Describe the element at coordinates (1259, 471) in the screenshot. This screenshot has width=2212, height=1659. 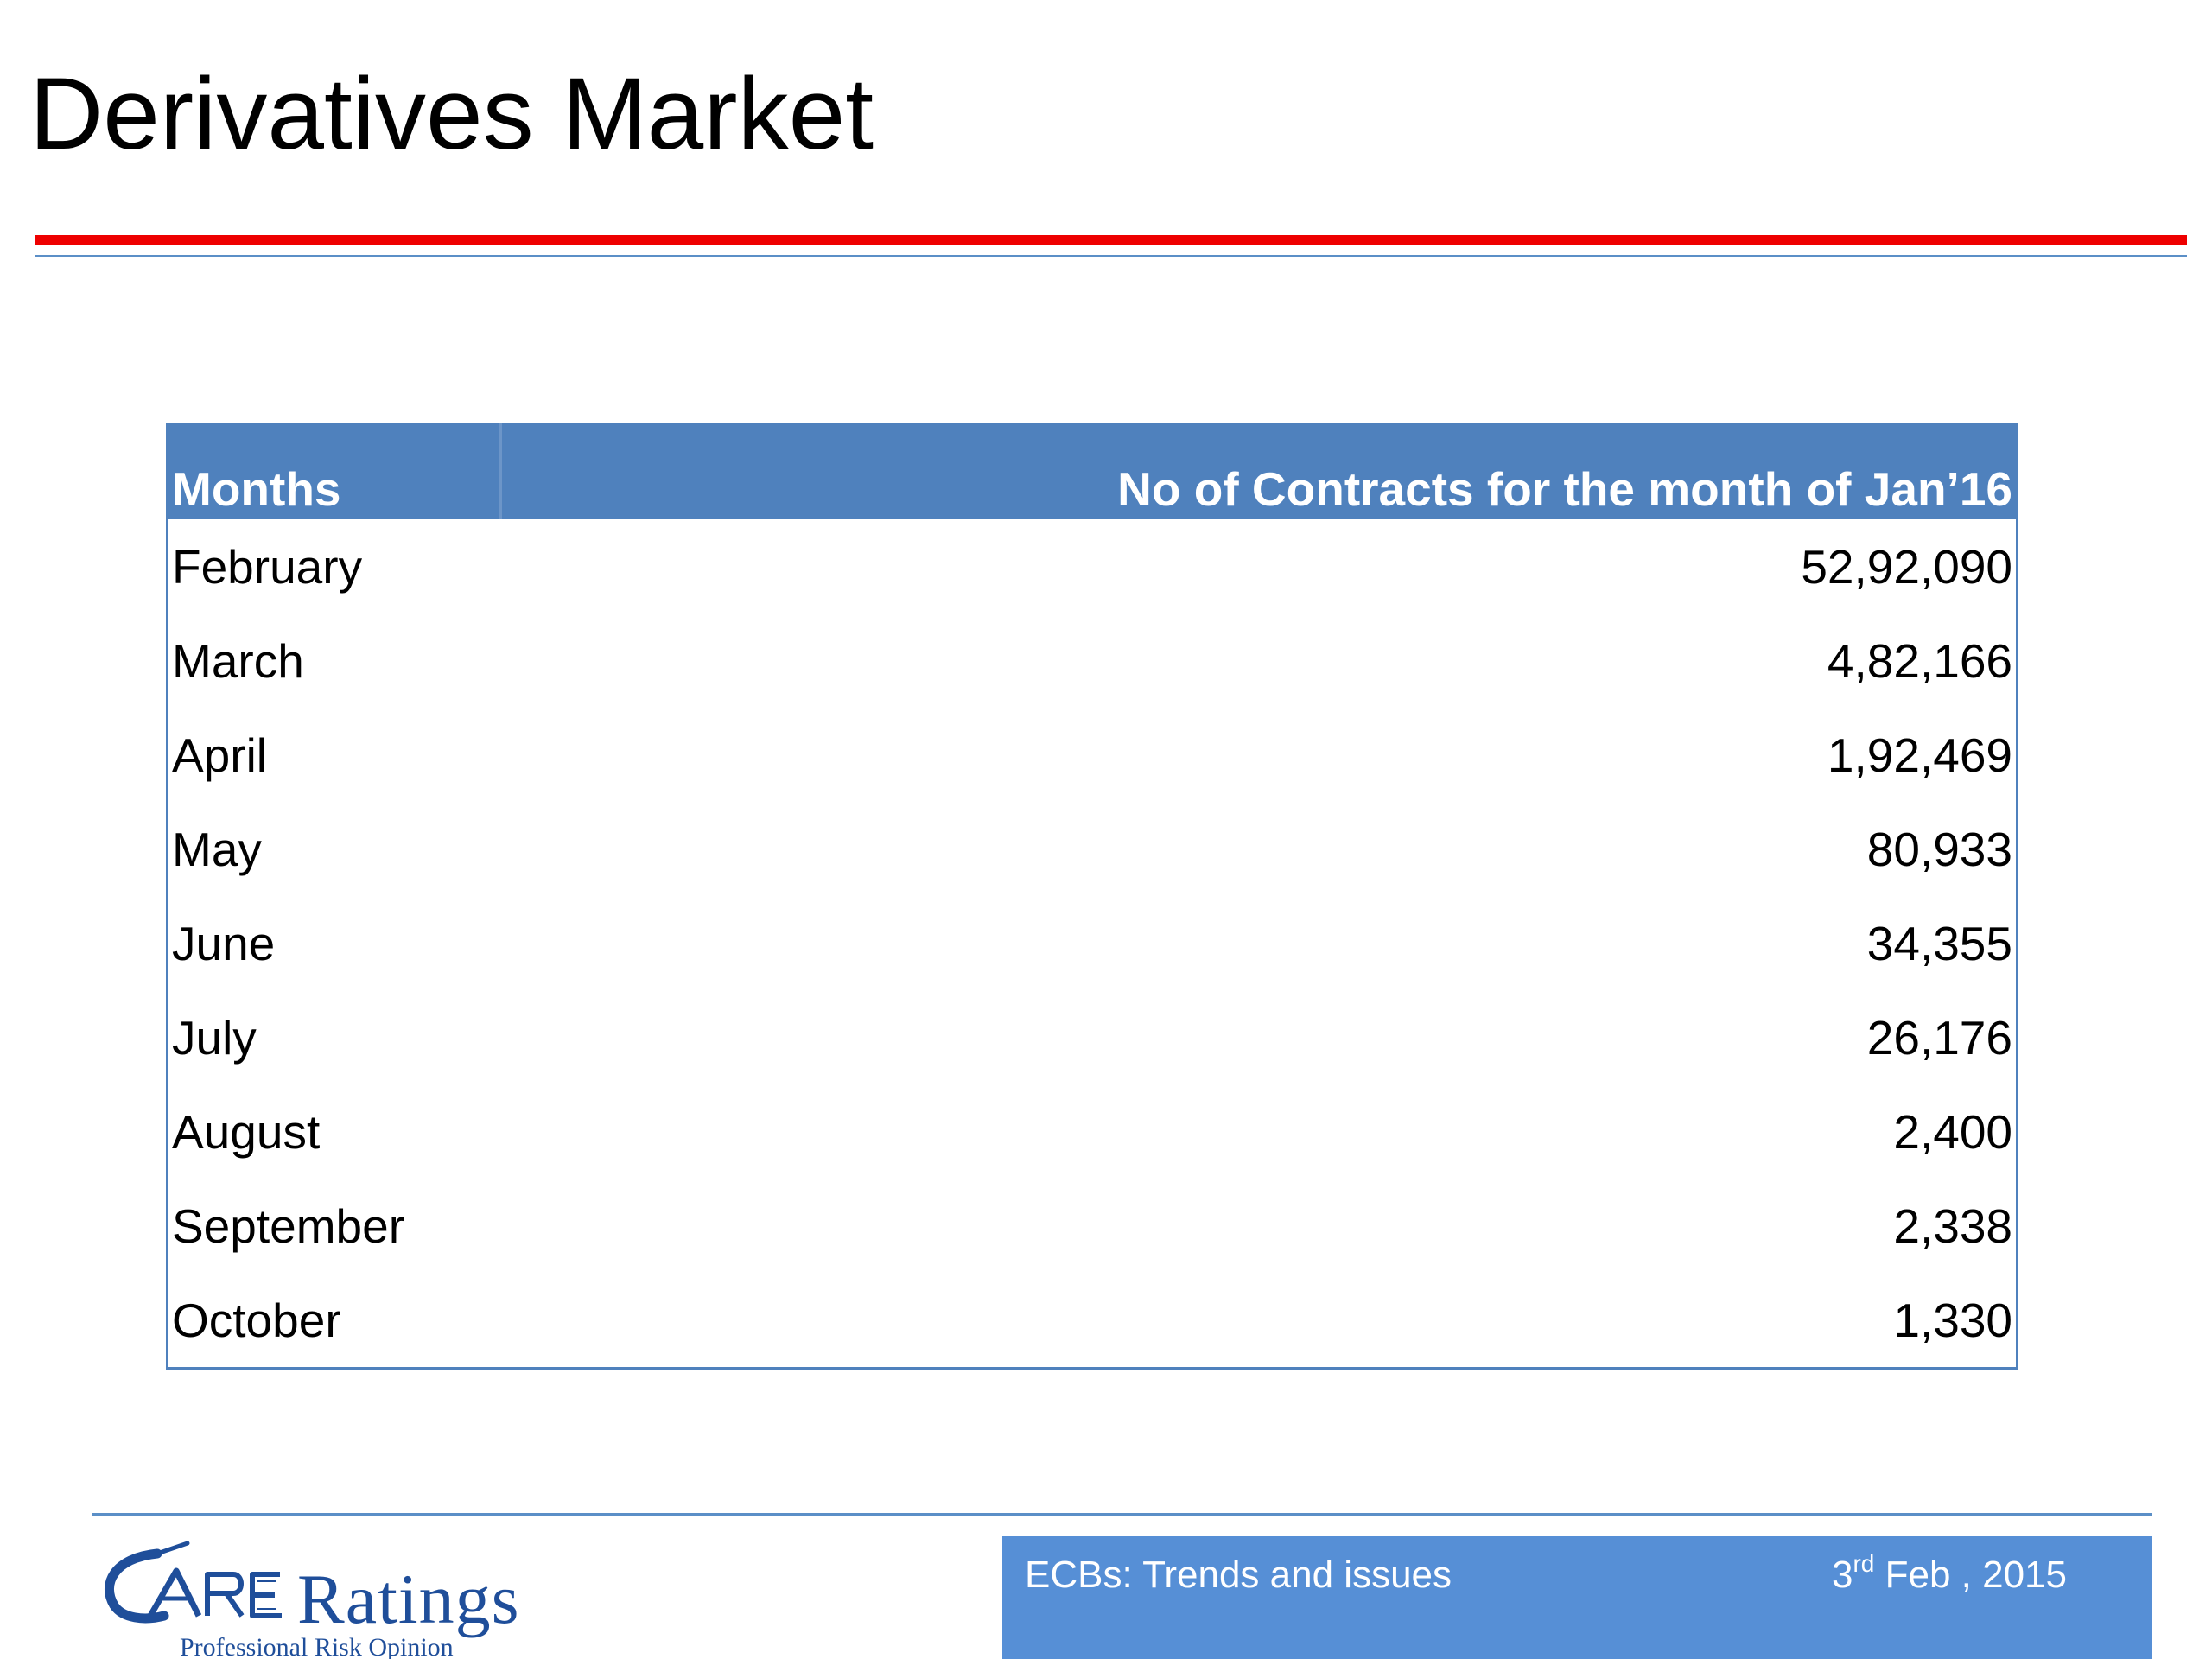
I see `header-contracts: No of Contracts for the month of Jan’16` at that location.